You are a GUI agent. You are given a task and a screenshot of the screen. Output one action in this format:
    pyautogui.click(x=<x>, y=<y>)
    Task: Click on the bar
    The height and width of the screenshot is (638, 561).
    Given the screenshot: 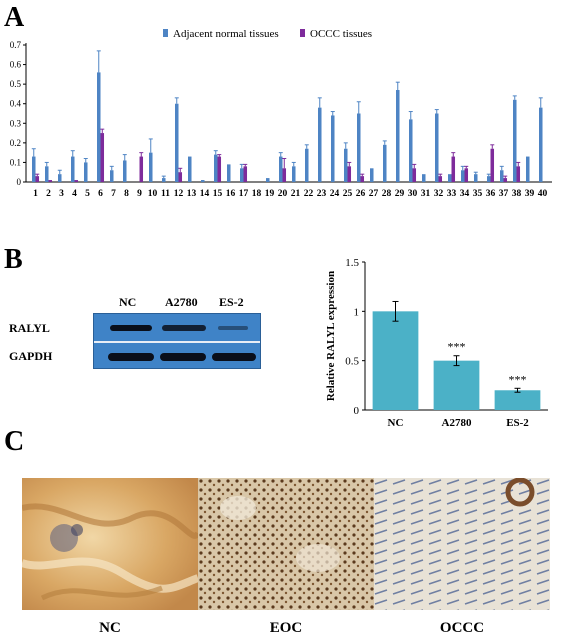 What is the action you would take?
    pyautogui.click(x=456, y=385)
    